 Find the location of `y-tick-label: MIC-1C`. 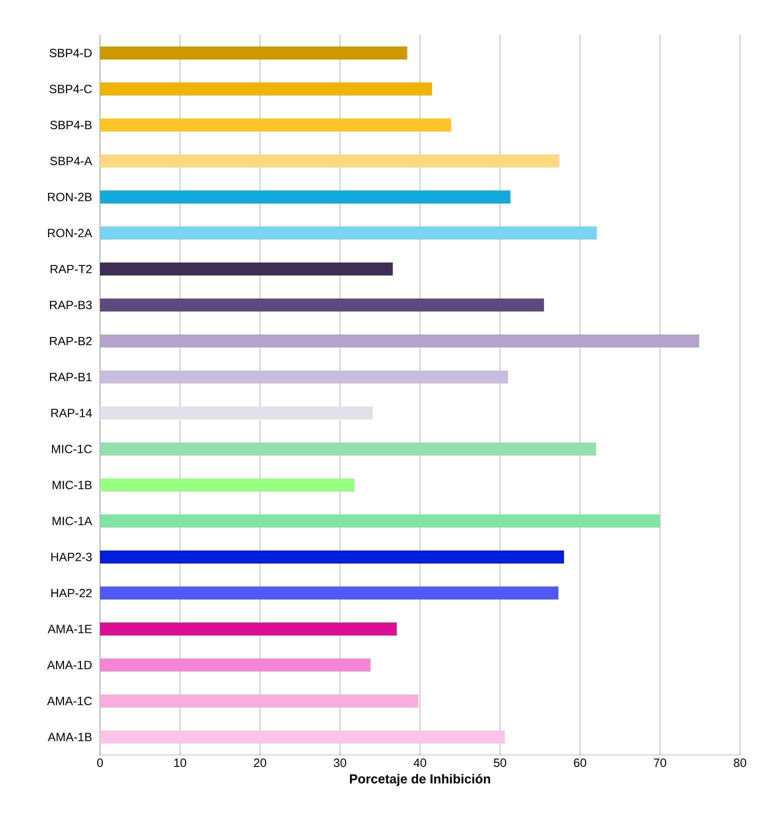

y-tick-label: MIC-1C is located at coordinates (72, 449).